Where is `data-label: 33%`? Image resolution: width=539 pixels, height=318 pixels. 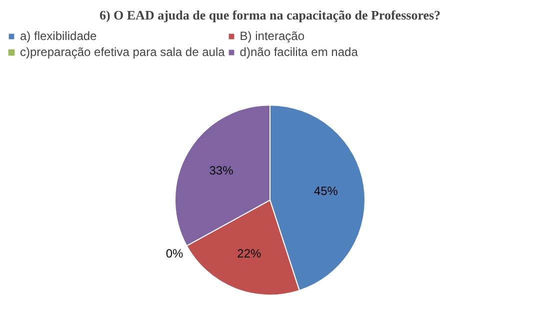
data-label: 33% is located at coordinates (221, 171).